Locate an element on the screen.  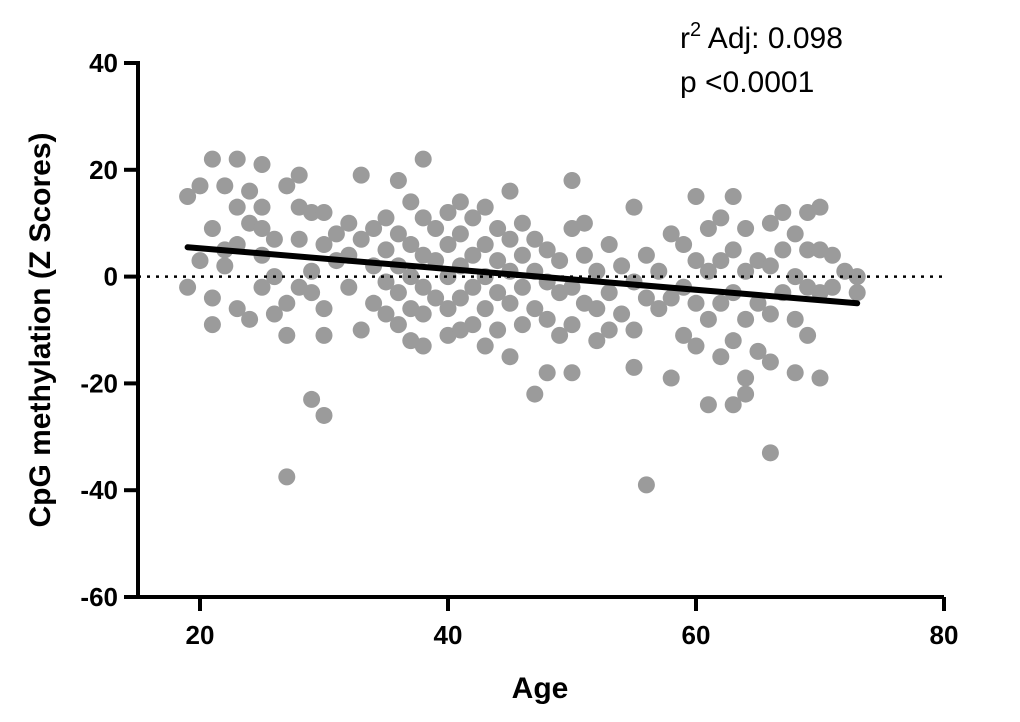
y-tick-label: 0 is located at coordinates (111, 277).